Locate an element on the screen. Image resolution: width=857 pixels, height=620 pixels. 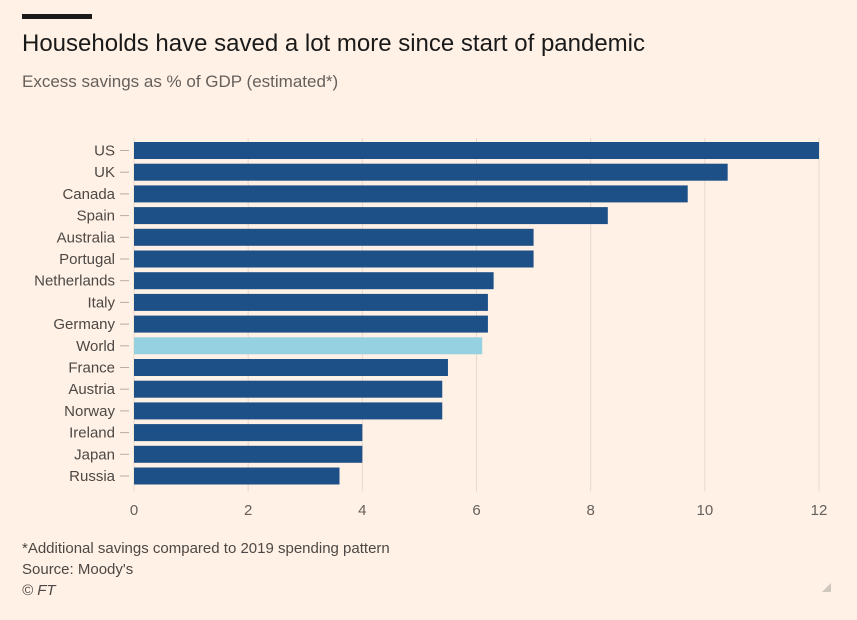
category-label: World is located at coordinates (95, 346).